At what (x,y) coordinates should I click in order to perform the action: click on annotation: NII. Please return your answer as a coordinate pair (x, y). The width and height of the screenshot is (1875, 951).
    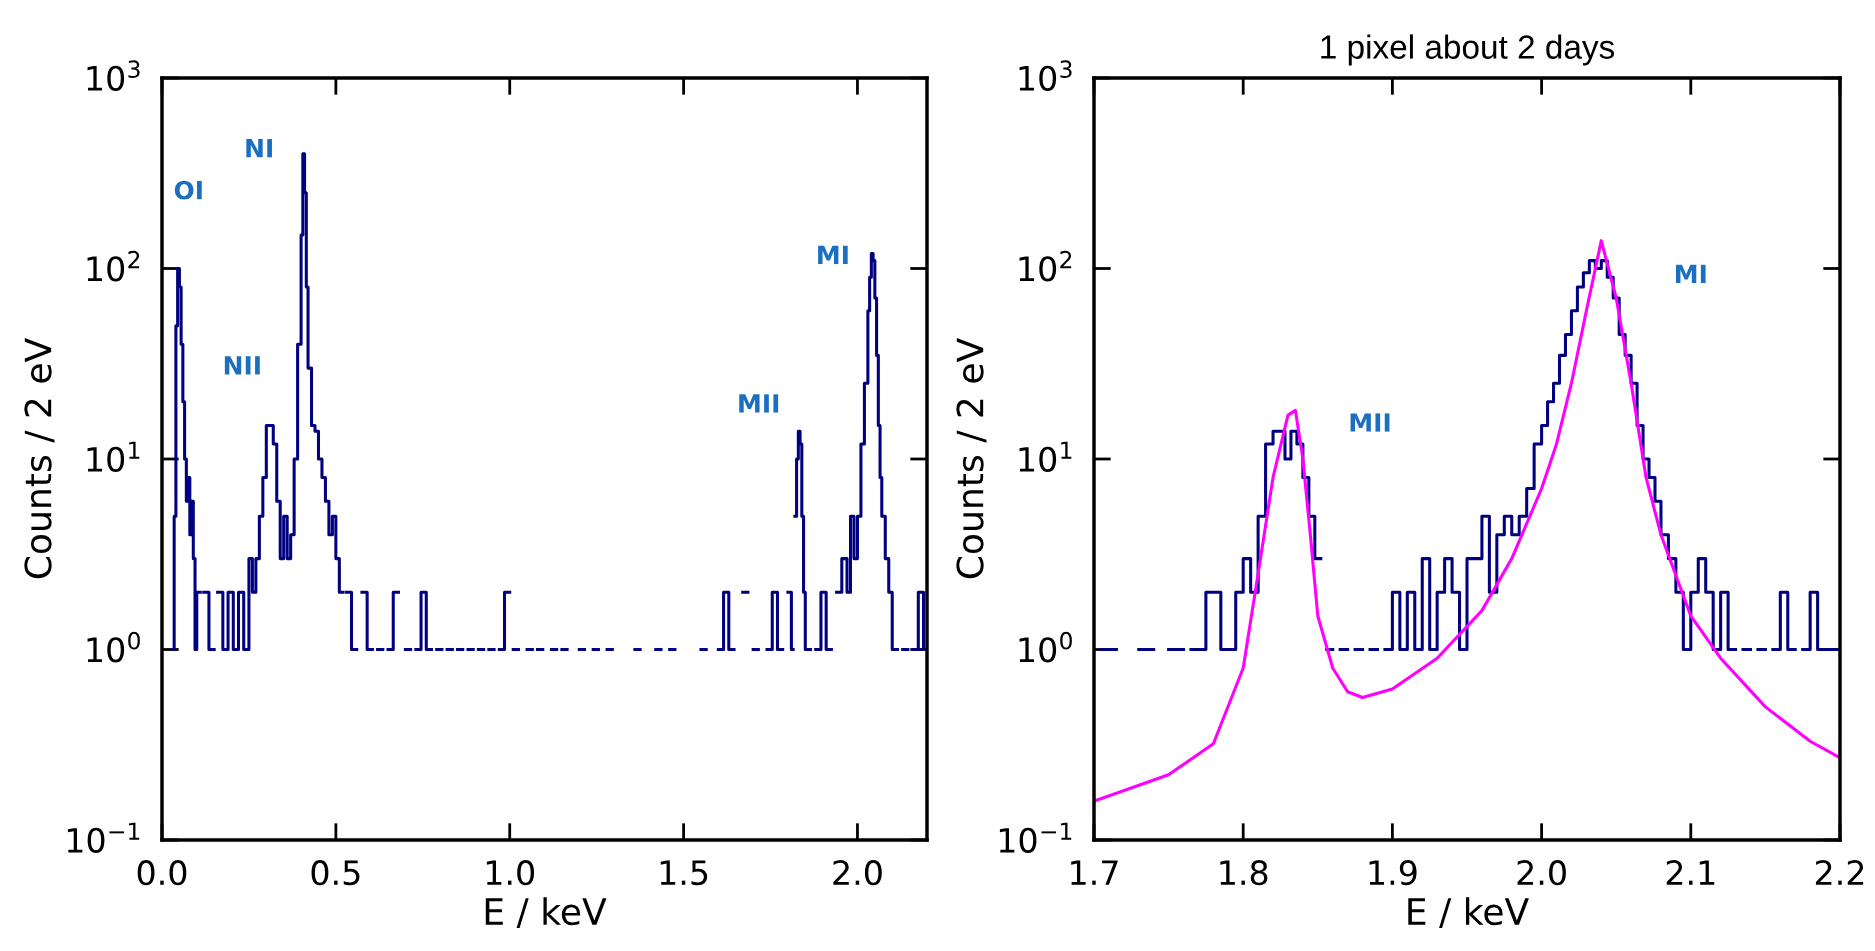
    Looking at the image, I should click on (242, 365).